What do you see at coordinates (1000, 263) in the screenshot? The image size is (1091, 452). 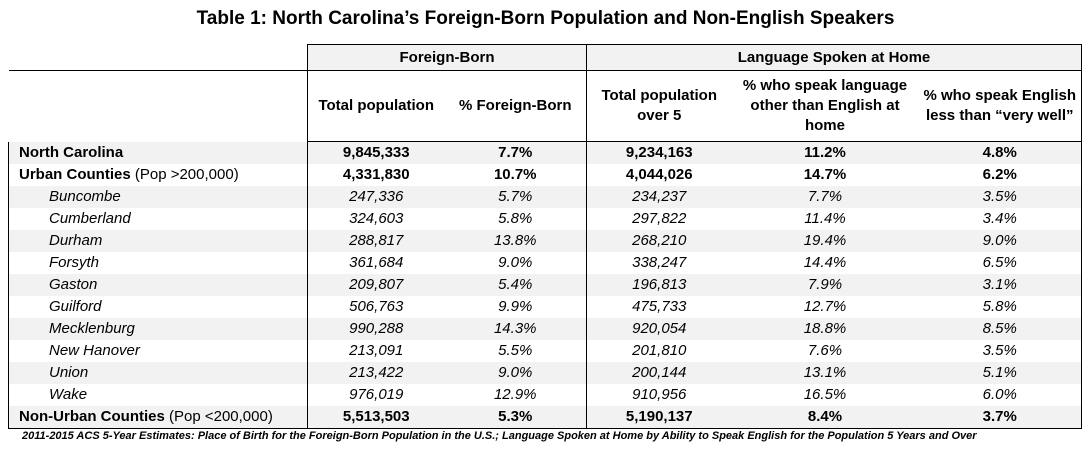 I see `cell-lang-less: 6.5%` at bounding box center [1000, 263].